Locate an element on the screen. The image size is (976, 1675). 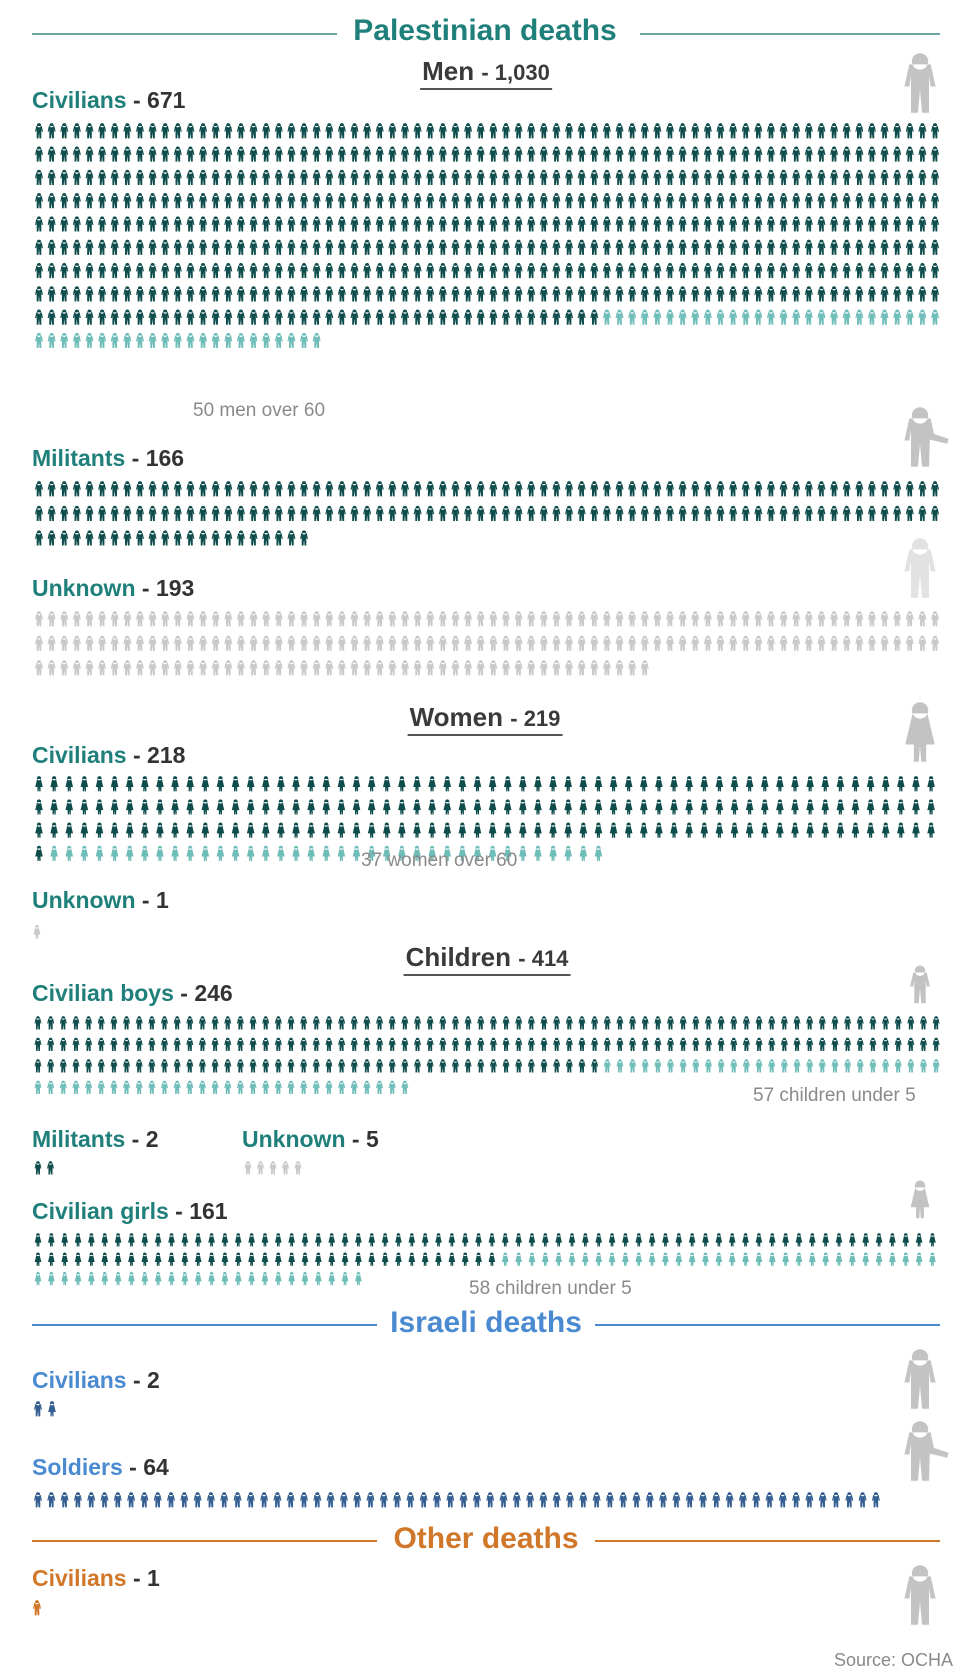
other-legend-icon is located at coordinates (920, 1595).